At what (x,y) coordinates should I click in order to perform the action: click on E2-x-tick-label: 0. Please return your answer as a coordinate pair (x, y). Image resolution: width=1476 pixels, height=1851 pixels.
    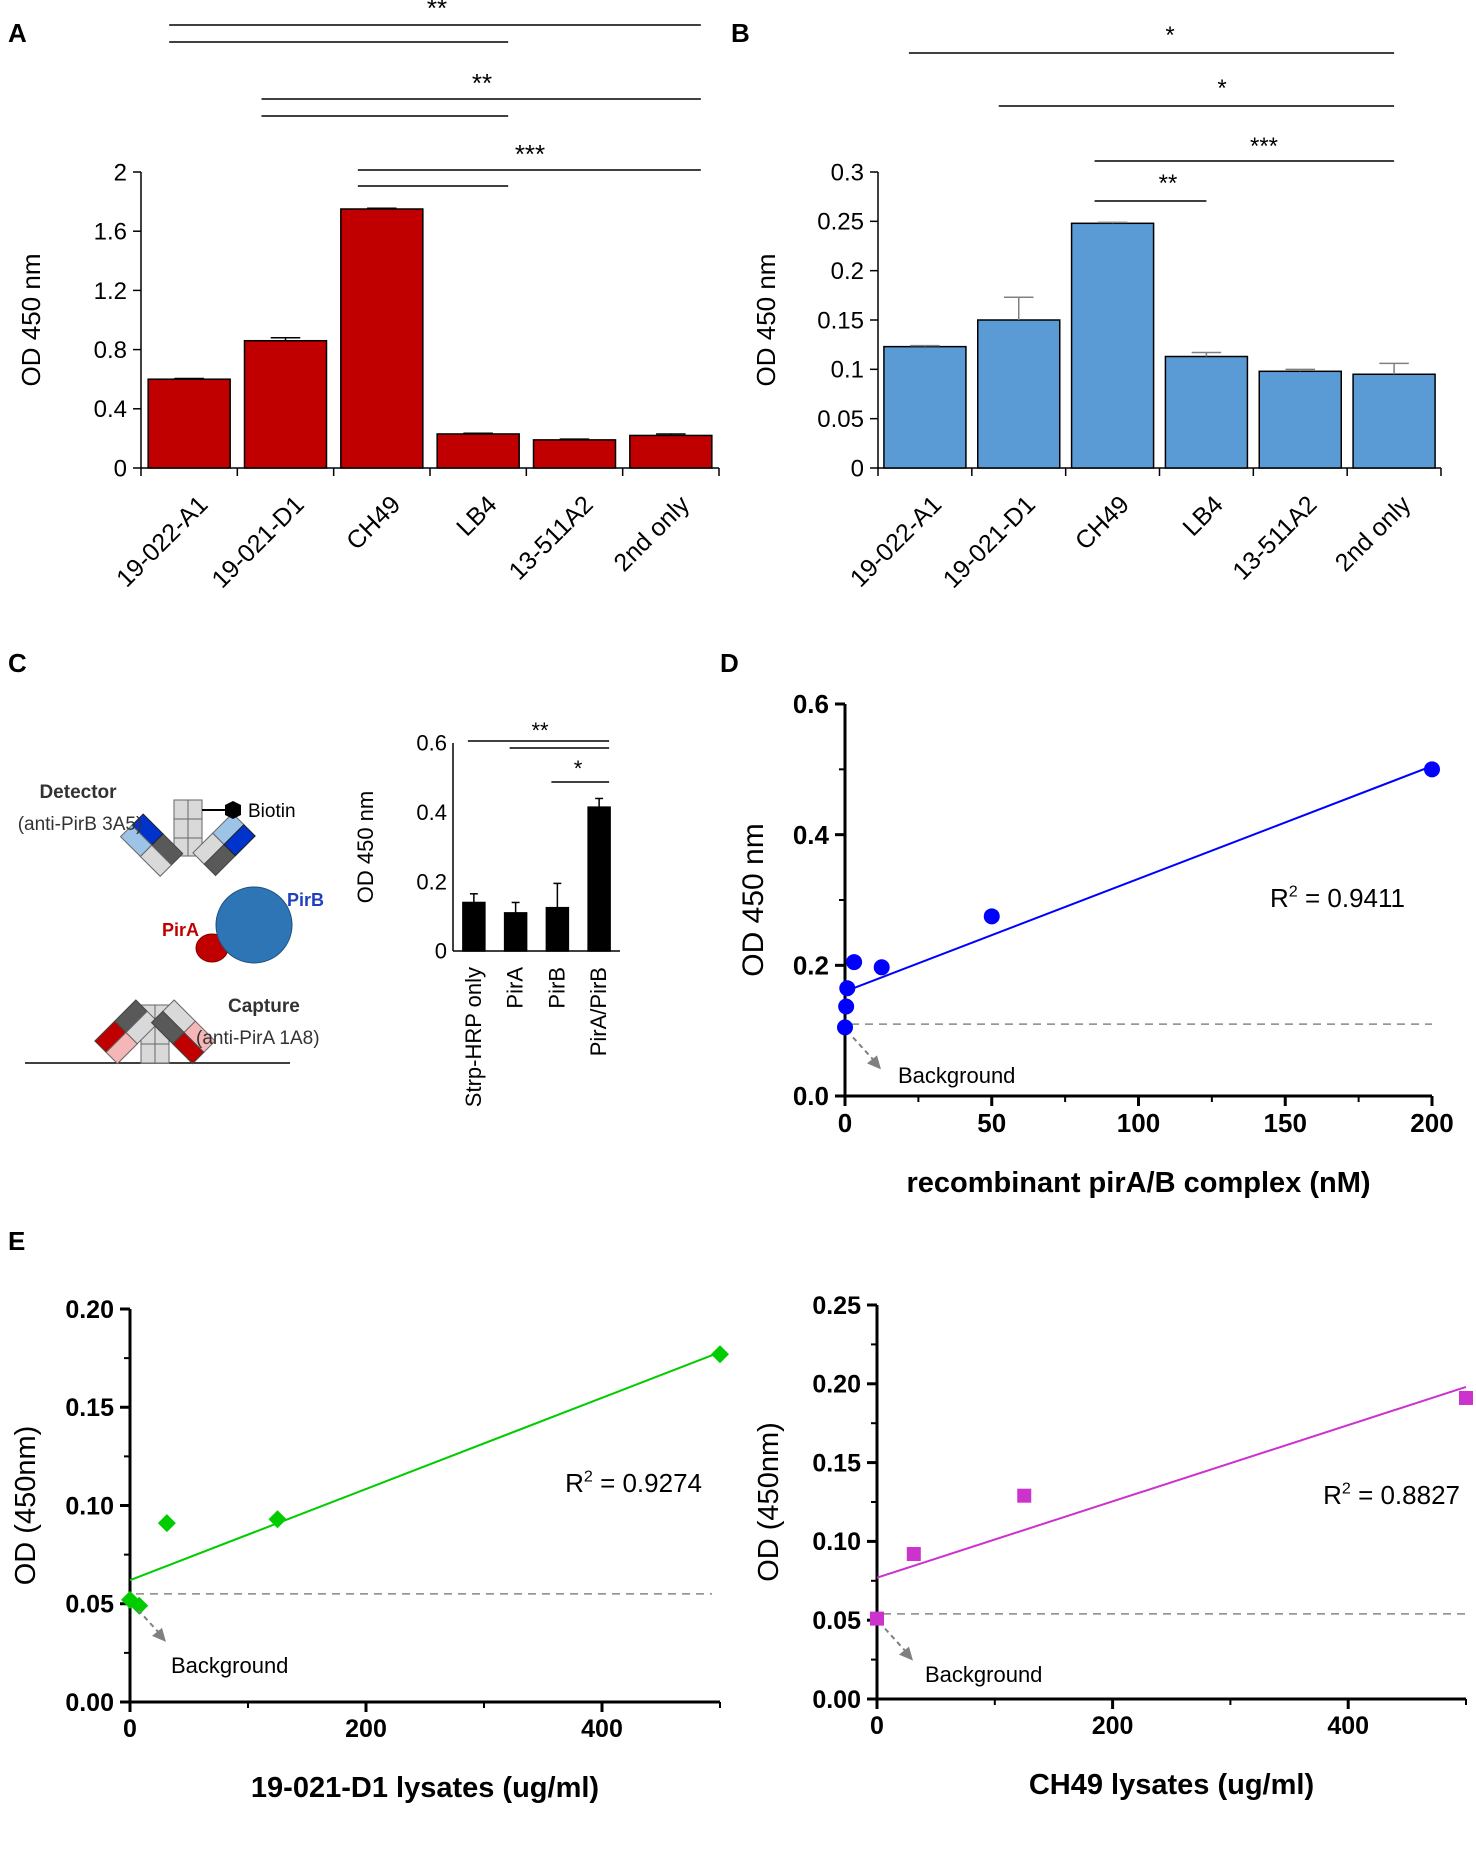
    Looking at the image, I should click on (877, 1726).